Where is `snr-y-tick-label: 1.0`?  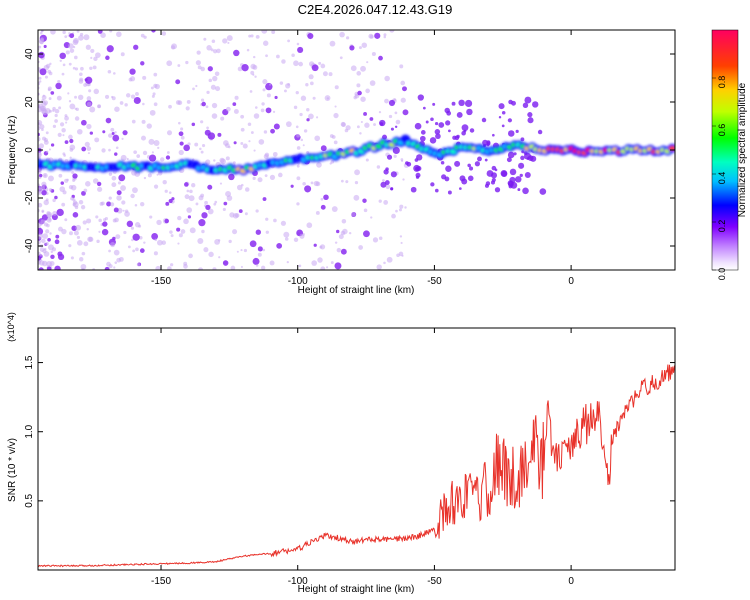
snr-y-tick-label: 1.0 is located at coordinates (29, 431).